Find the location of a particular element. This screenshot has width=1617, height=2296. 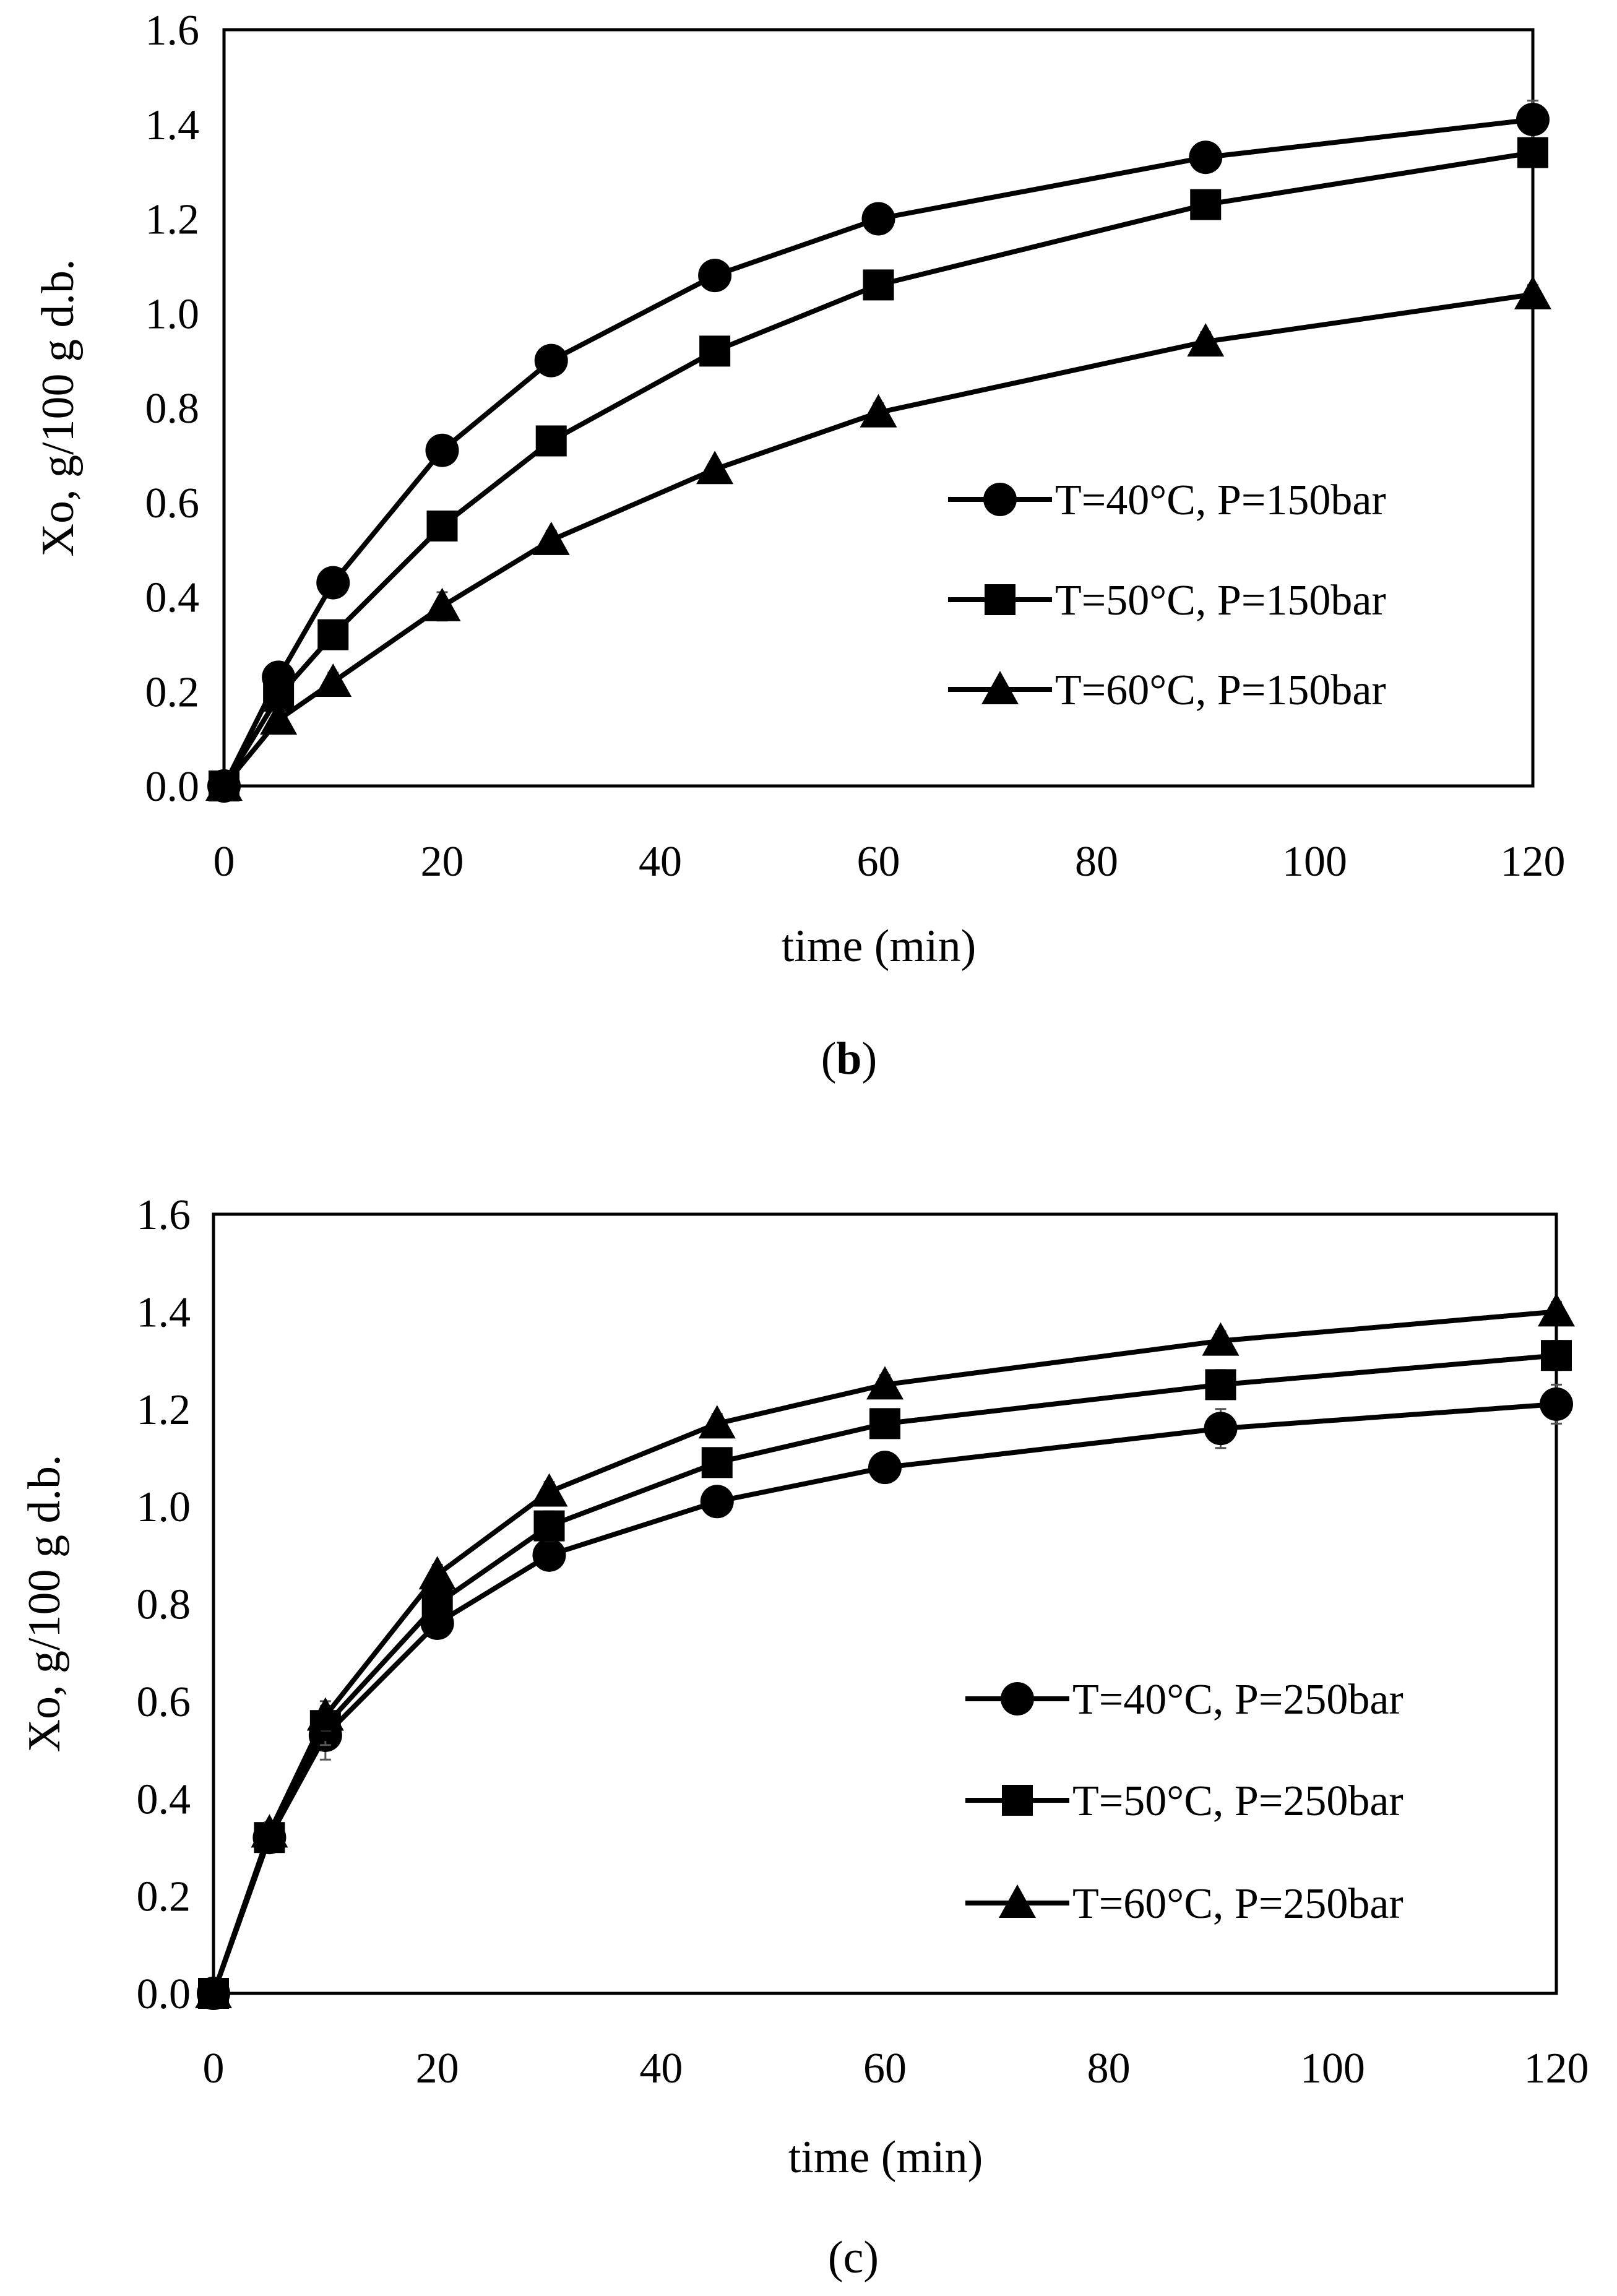

x-tick-label: 80 is located at coordinates (1096, 862).